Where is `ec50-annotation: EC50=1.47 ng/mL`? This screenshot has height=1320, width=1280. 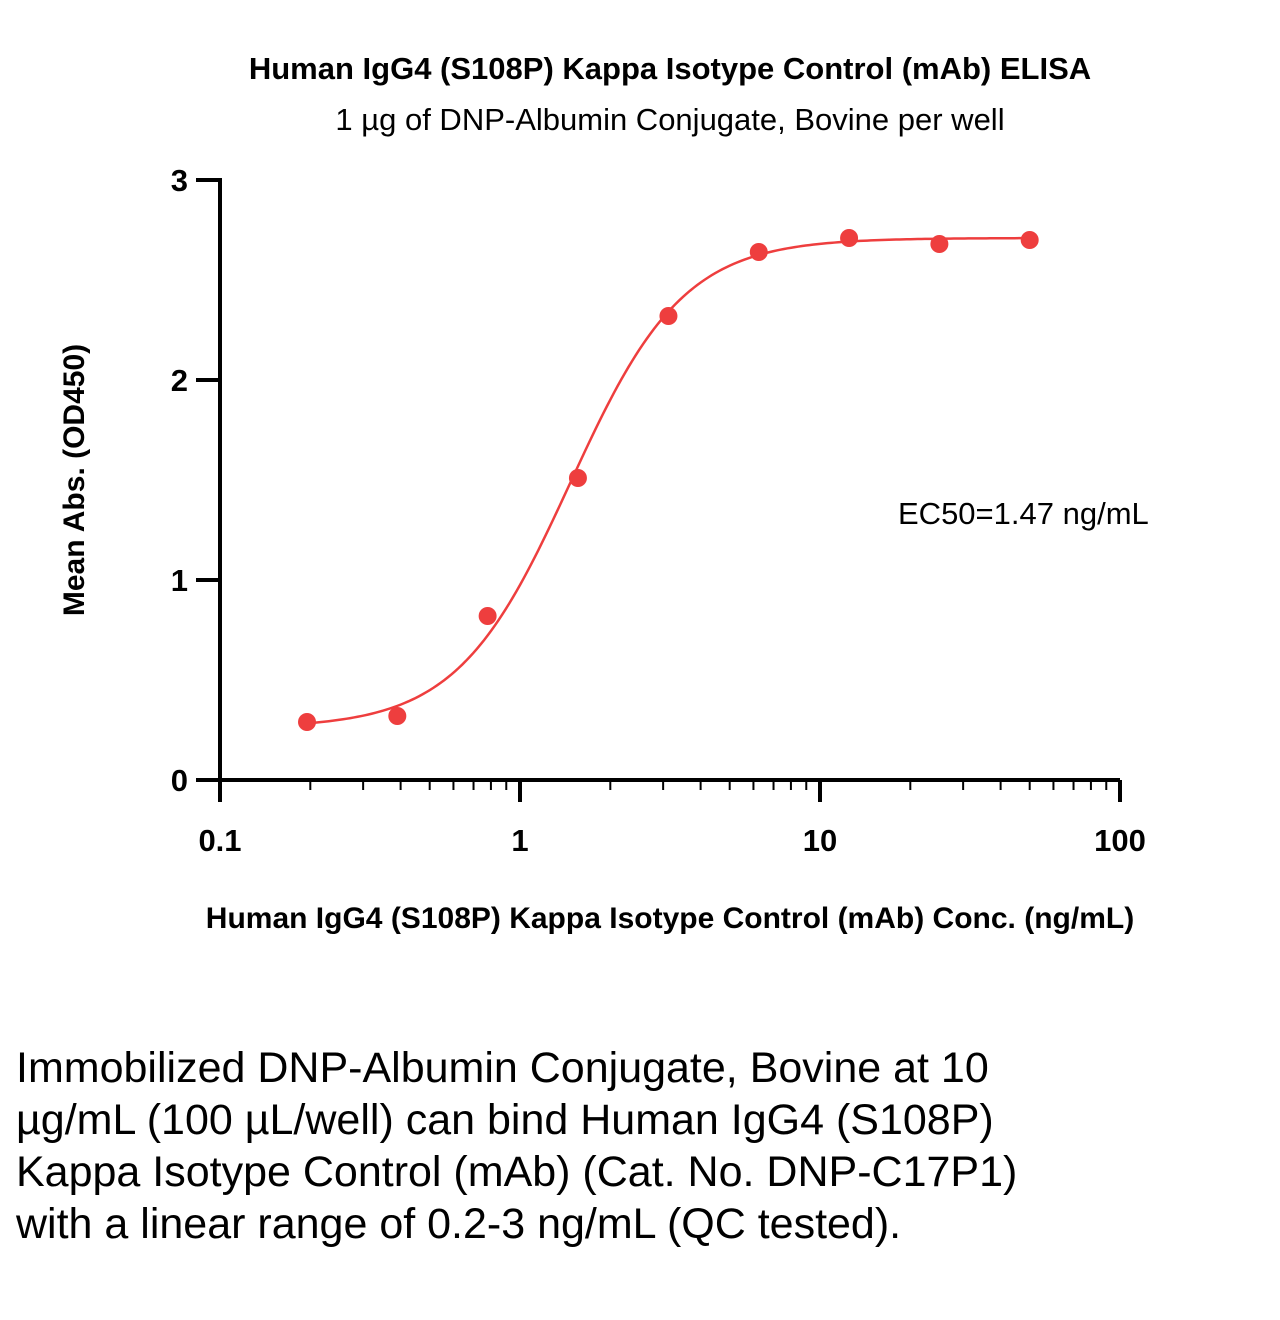
ec50-annotation: EC50=1.47 ng/mL is located at coordinates (1023, 513).